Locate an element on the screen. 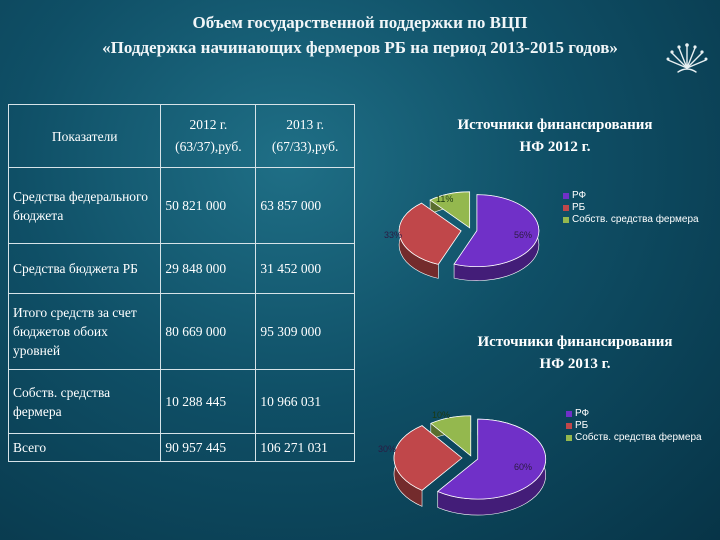  row-label: Всего is located at coordinates (84, 447).